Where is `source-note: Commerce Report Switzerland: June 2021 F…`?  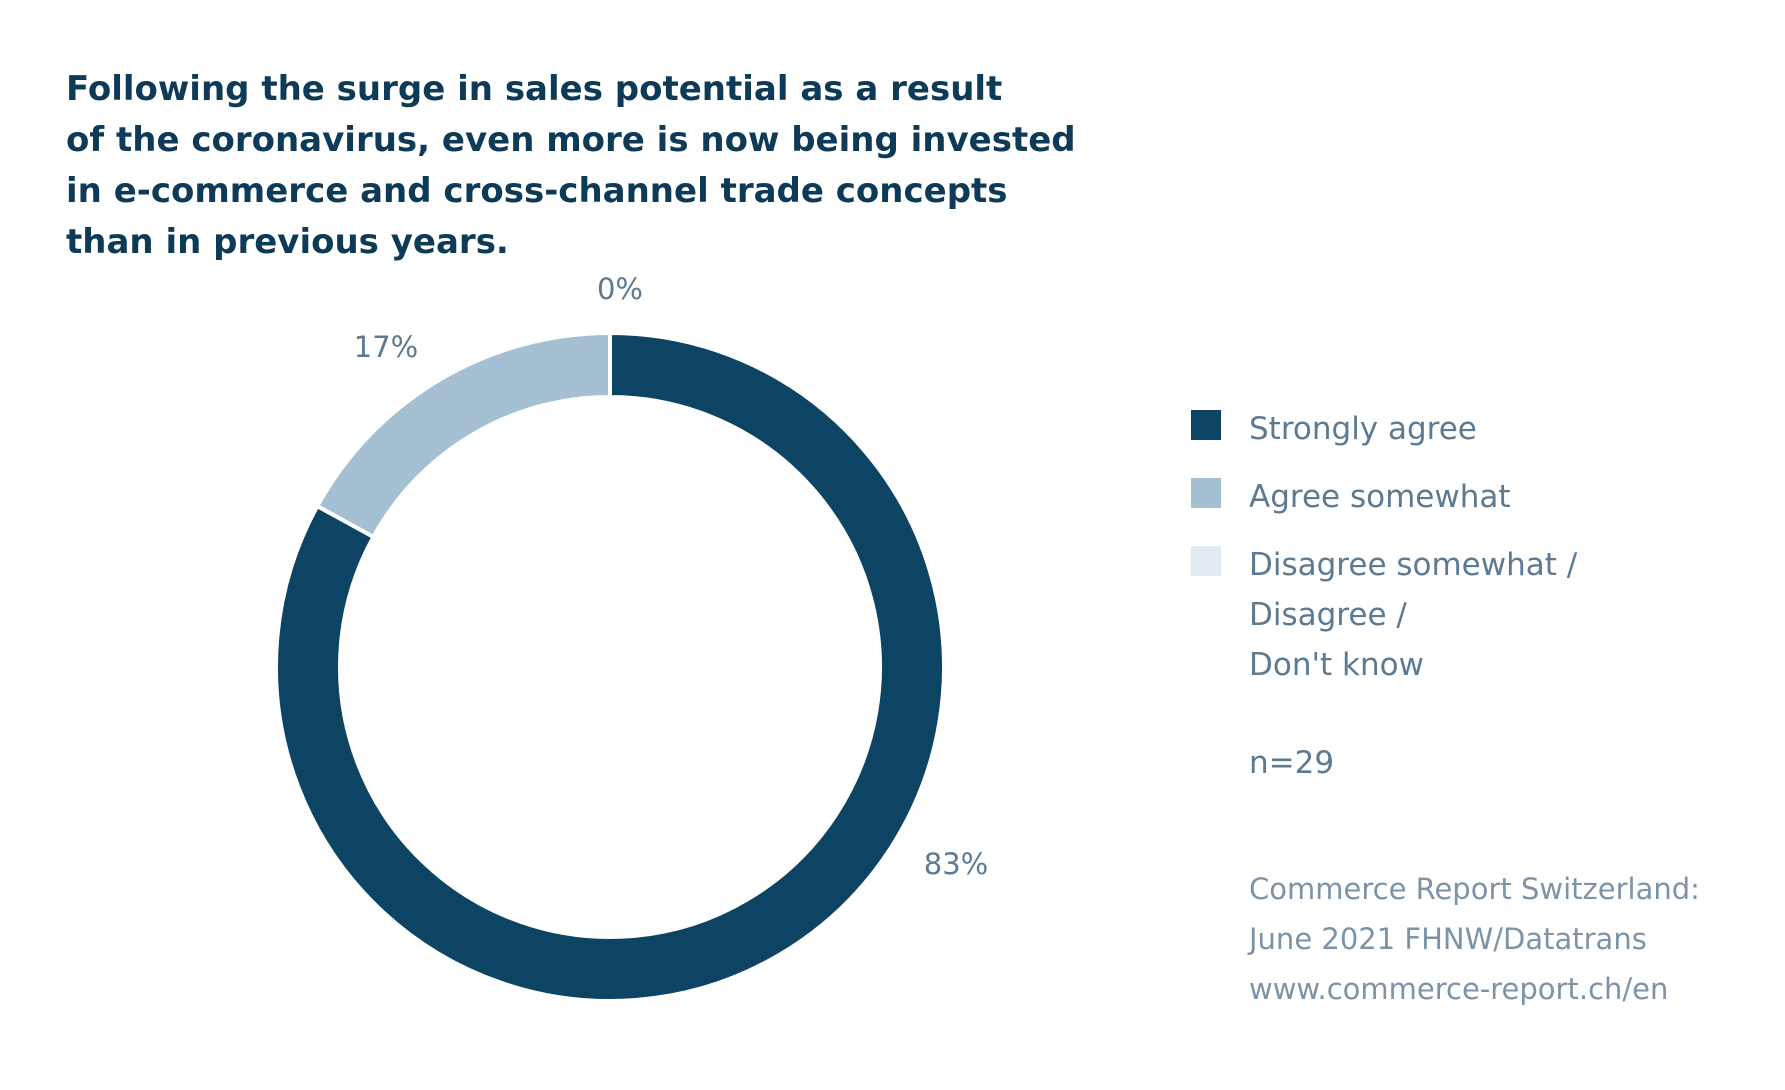
source-note: Commerce Report Switzerland: June 2021 F… is located at coordinates (1474, 939).